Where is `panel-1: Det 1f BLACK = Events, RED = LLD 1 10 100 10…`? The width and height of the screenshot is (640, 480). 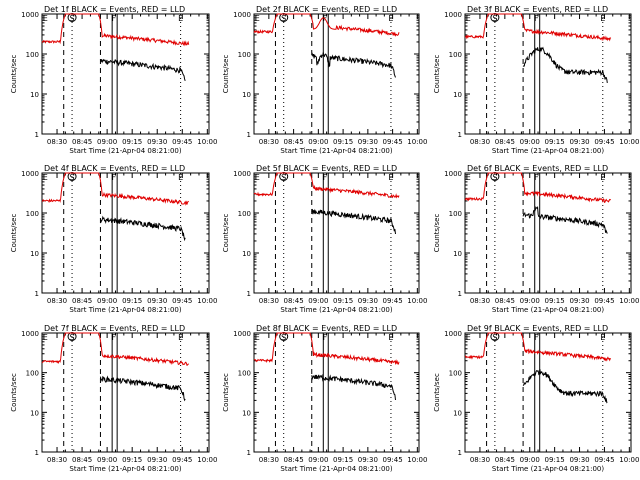 panel-1: Det 1f BLACK = Events, RED = LLD 1 10 100 10… is located at coordinates (113, 80).